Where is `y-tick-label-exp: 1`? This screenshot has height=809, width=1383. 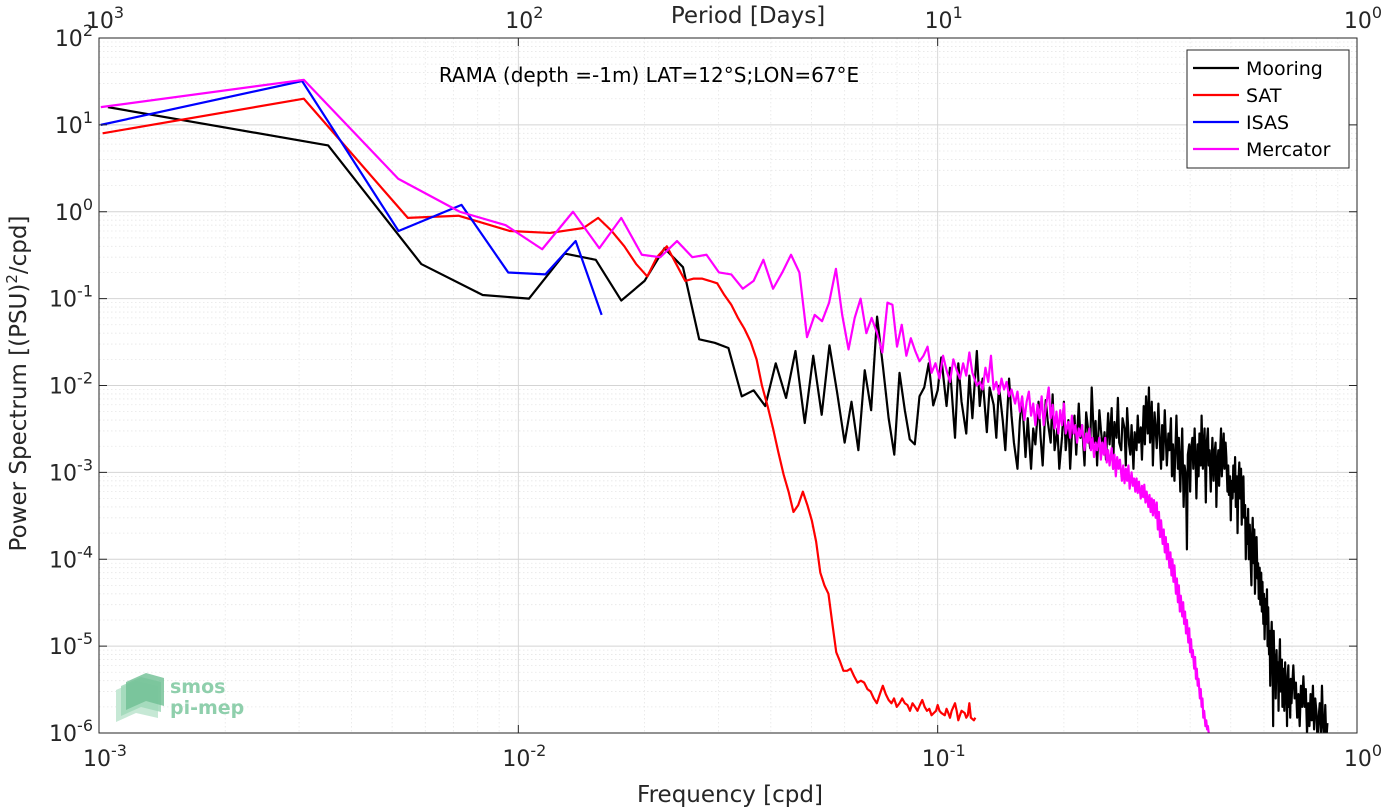 y-tick-label-exp: 1 is located at coordinates (88, 117).